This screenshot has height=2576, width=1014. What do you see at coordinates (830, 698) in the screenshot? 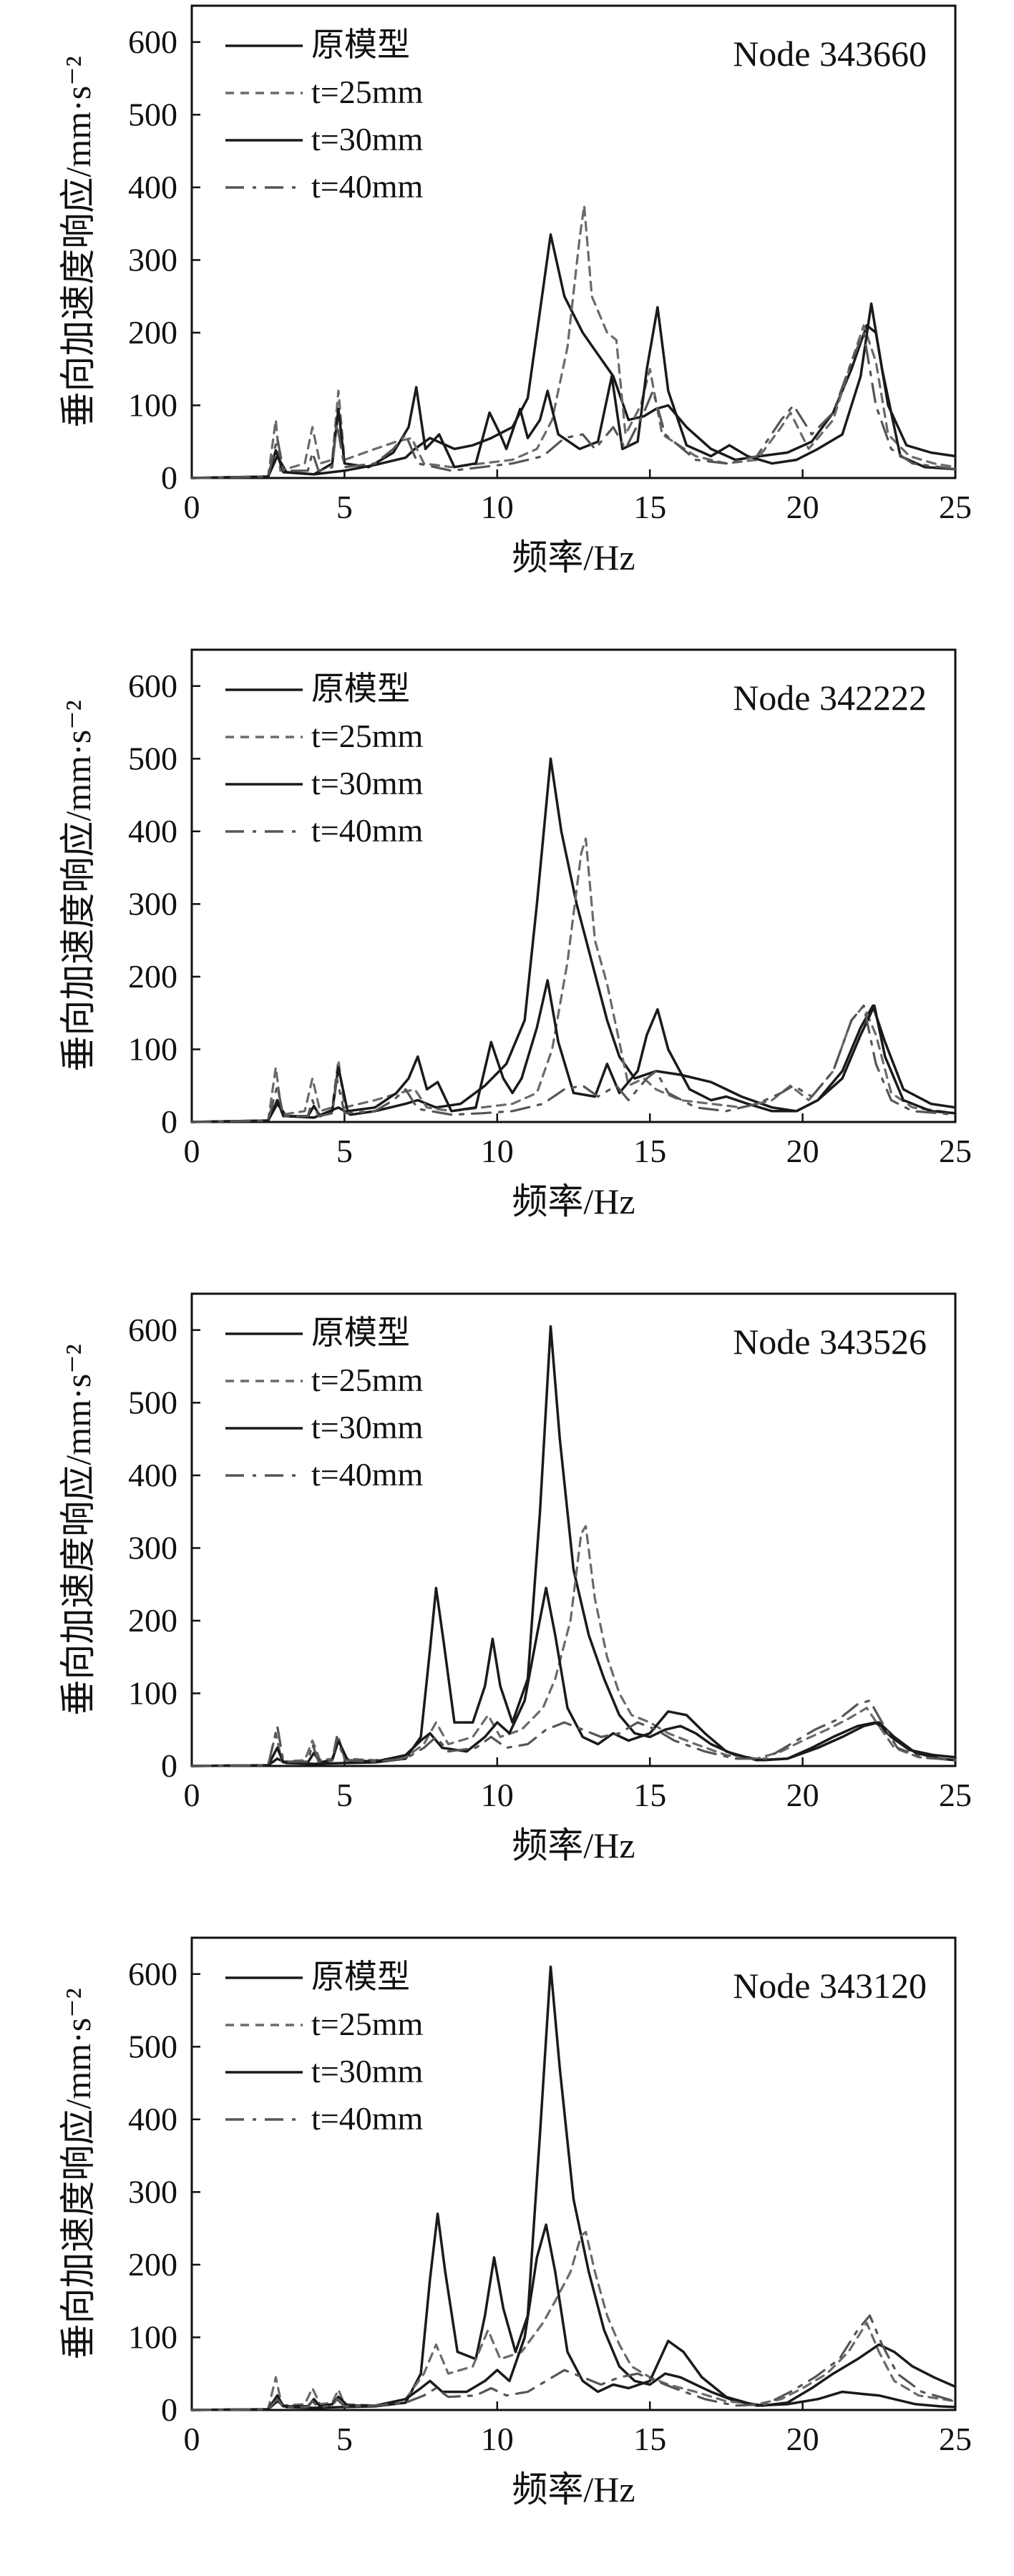
I see `node-label: Node 342222` at bounding box center [830, 698].